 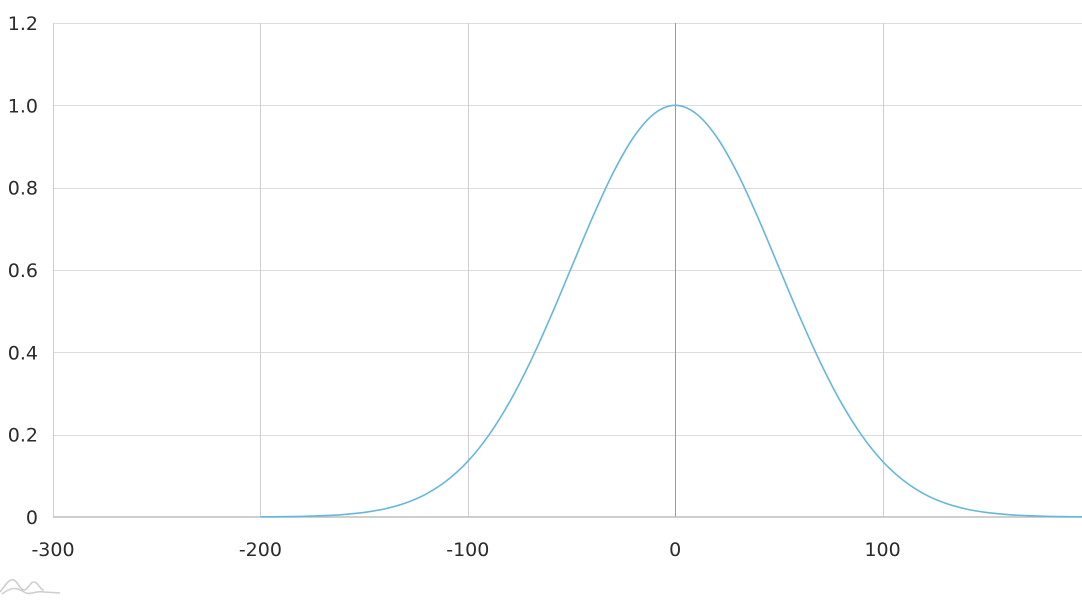 I want to click on x-tick-label: 100, so click(x=882, y=550).